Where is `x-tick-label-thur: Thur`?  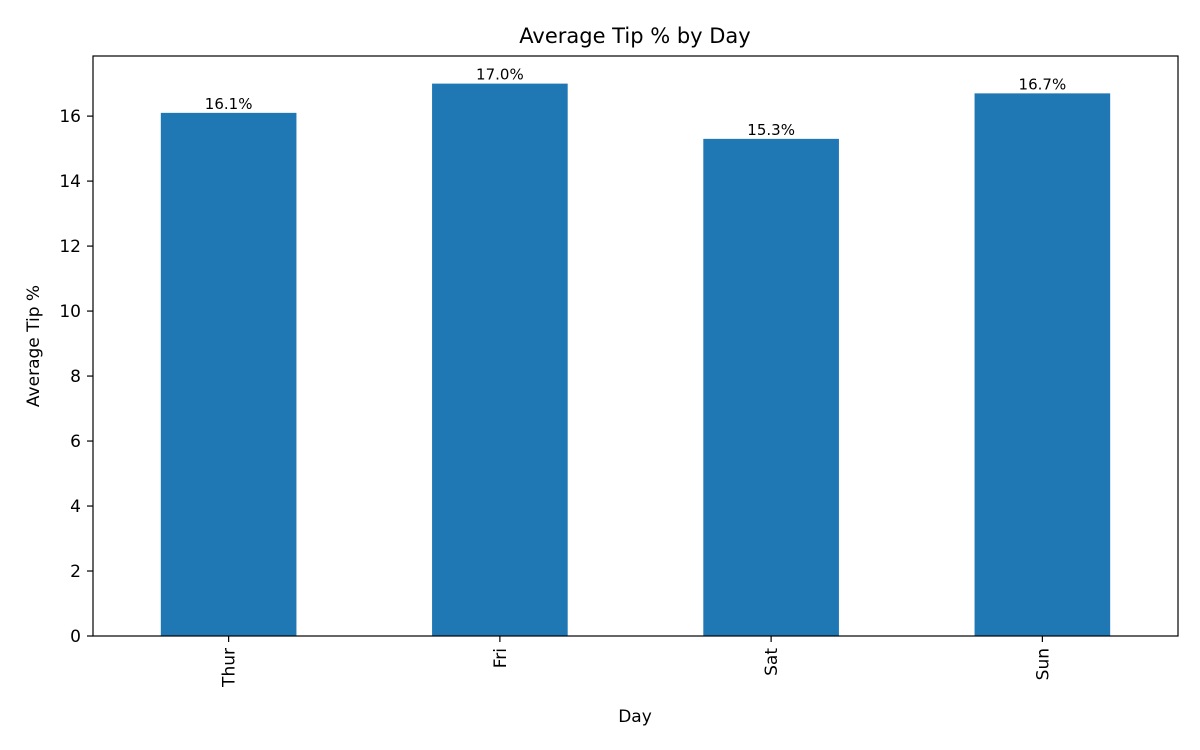
x-tick-label-thur: Thur is located at coordinates (230, 668).